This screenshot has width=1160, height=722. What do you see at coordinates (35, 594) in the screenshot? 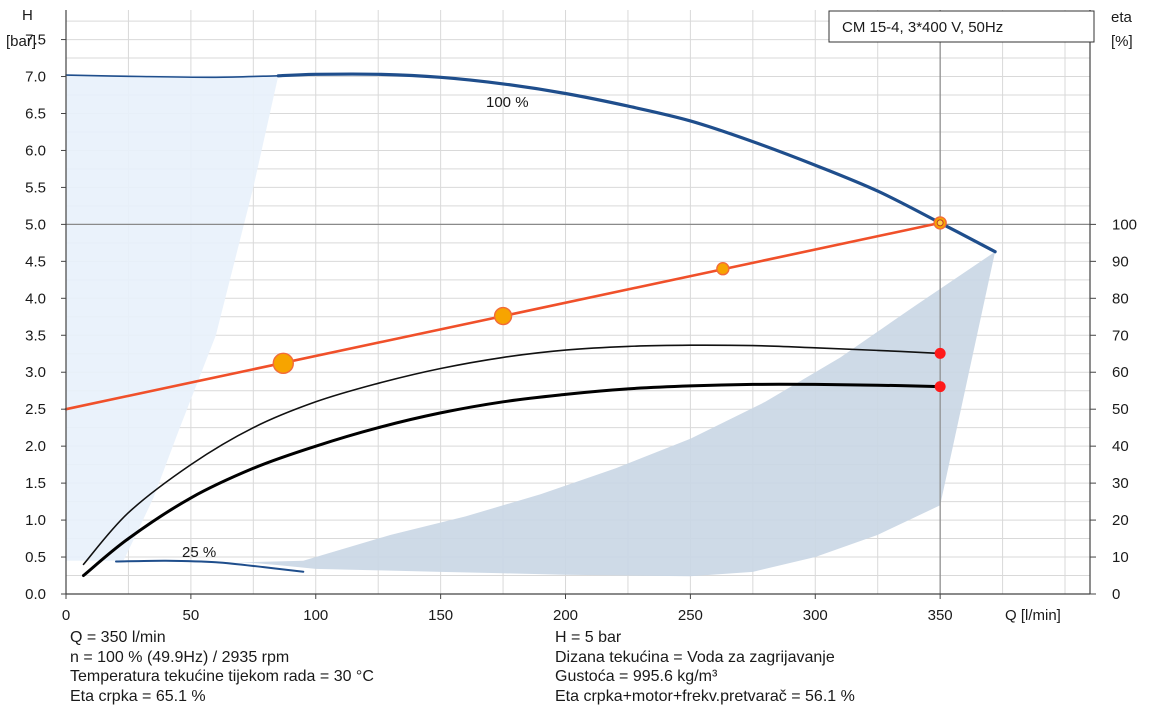
I see `y-tick-label: 0.0` at bounding box center [35, 594].